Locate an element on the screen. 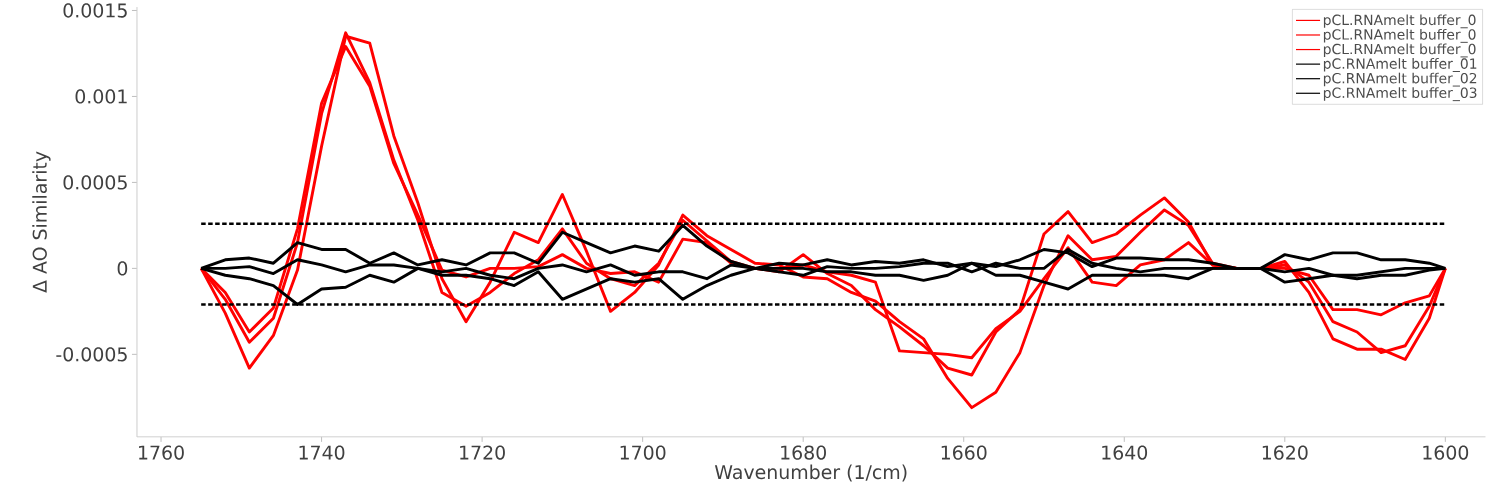  y-tick-label: 0.0015 is located at coordinates (95, 10).